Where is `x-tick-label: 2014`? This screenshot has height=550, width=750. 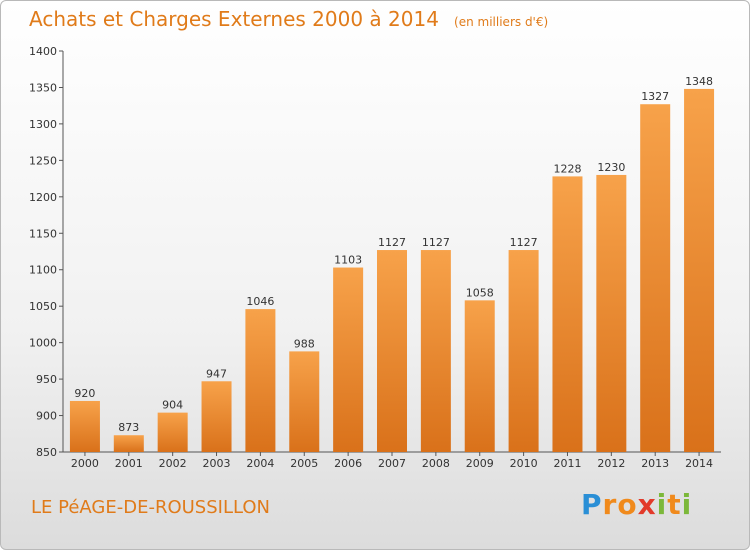 x-tick-label: 2014 is located at coordinates (699, 463).